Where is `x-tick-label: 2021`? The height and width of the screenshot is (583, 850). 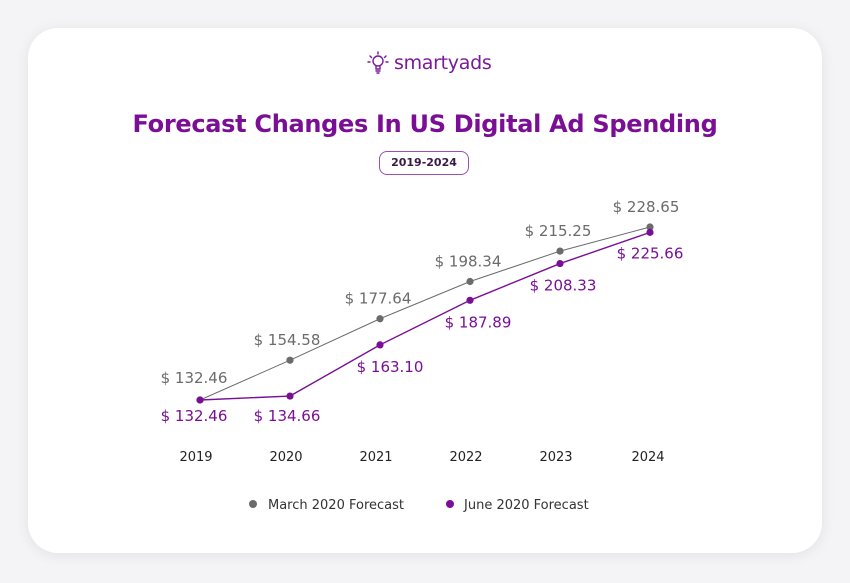
x-tick-label: 2021 is located at coordinates (375, 457).